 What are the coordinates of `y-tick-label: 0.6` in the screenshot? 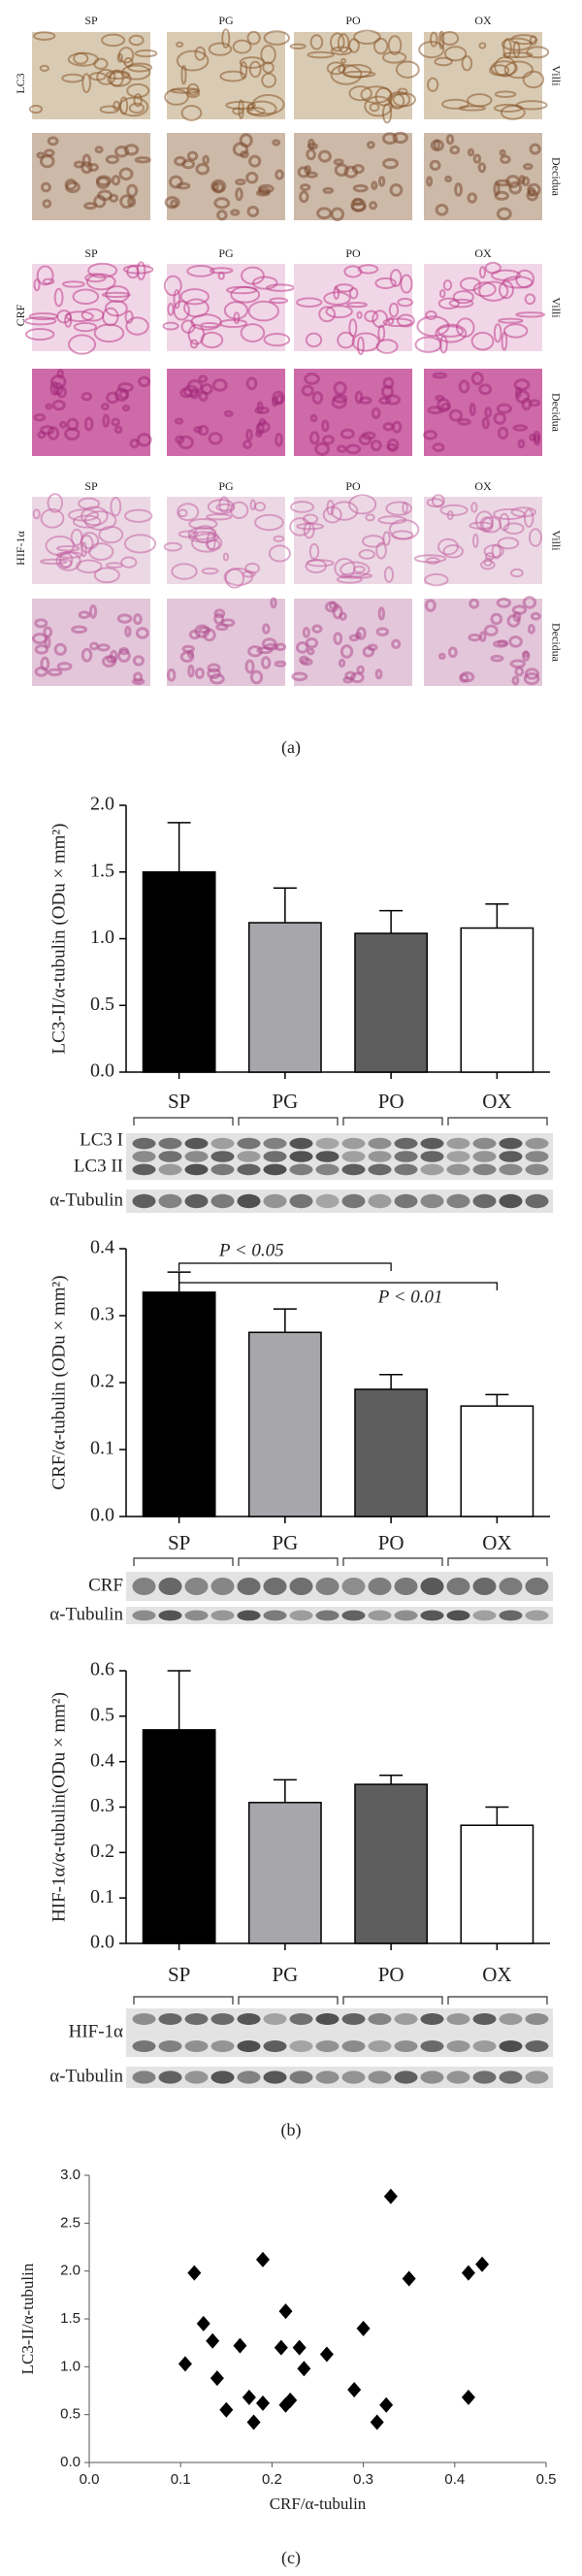 It's located at (102, 1670).